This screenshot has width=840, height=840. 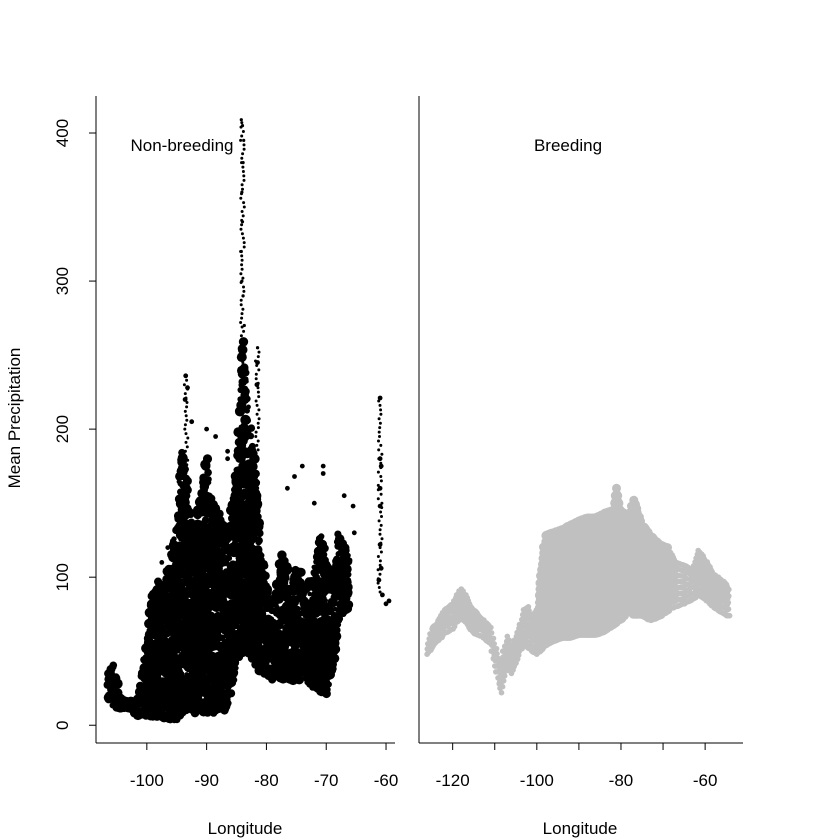 I want to click on y-tick-label: 100, so click(x=62, y=577).